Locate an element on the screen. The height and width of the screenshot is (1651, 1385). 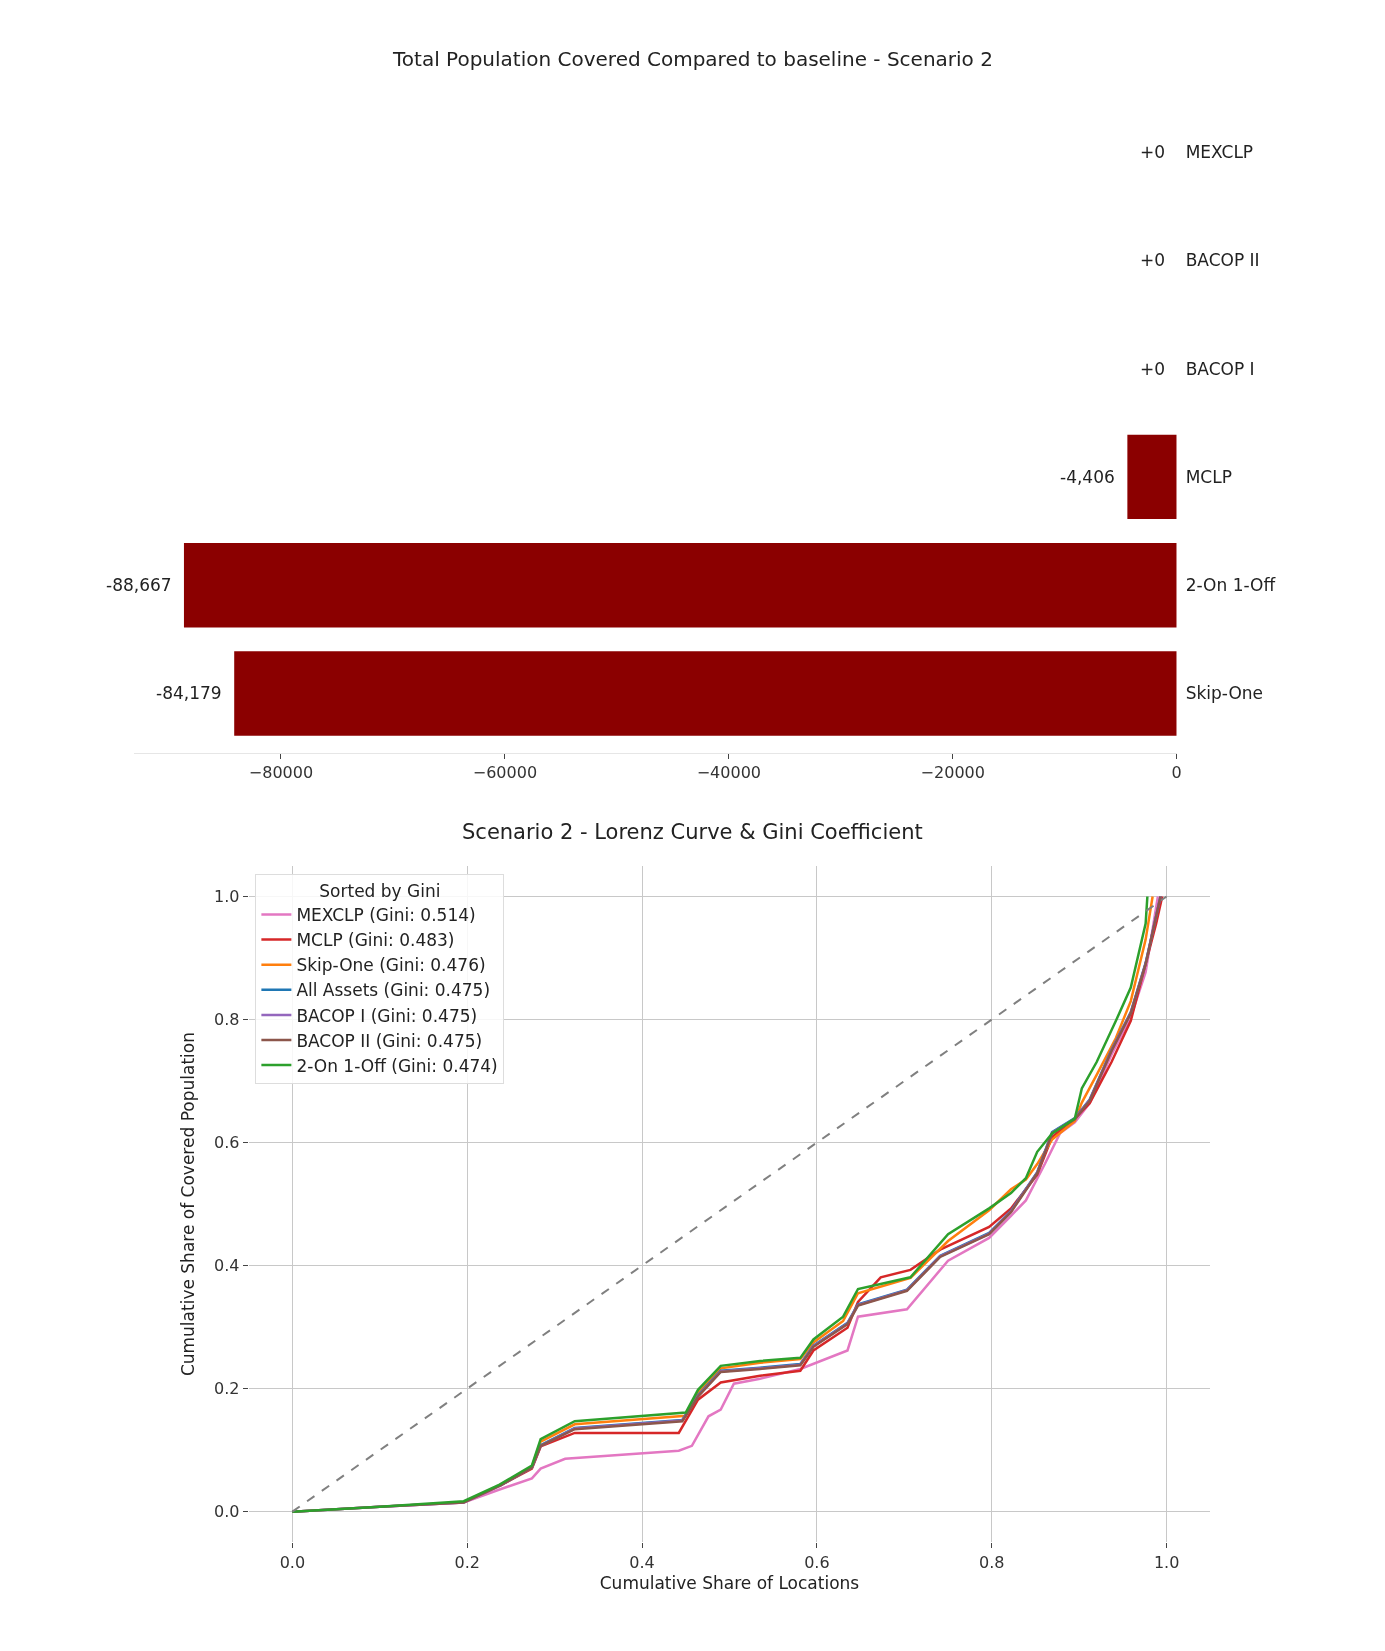
y-tick-label: 0.6 is located at coordinates (227, 1143).